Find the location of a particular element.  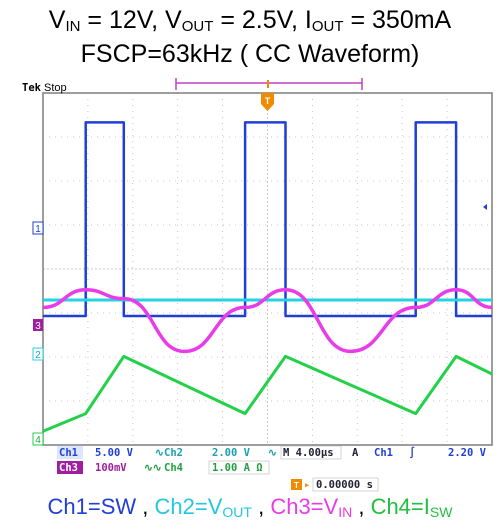

svg-text: 2.20 V is located at coordinates (467, 453).